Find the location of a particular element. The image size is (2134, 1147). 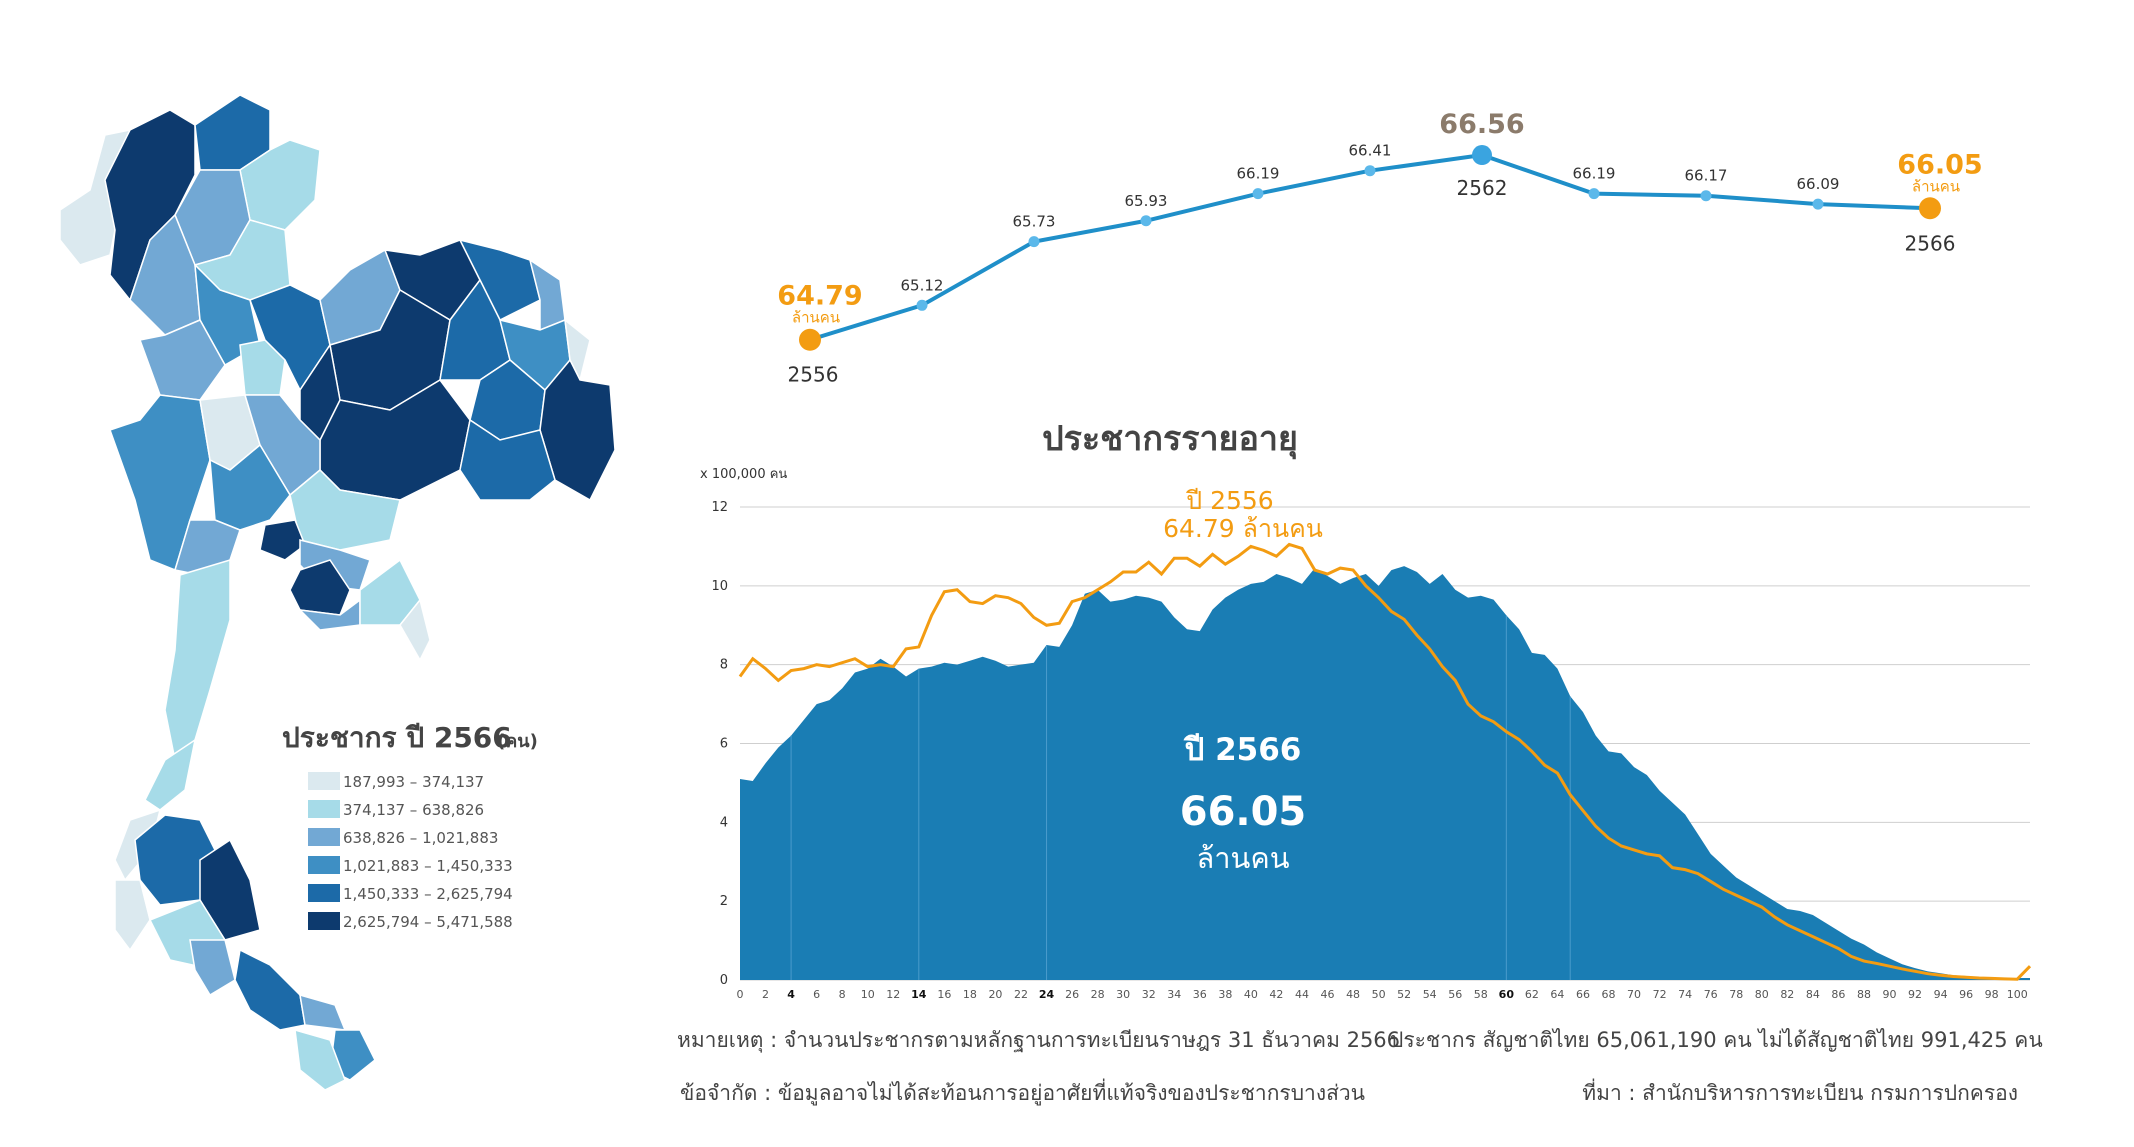

x-tick-label: 58 is located at coordinates (1481, 994).